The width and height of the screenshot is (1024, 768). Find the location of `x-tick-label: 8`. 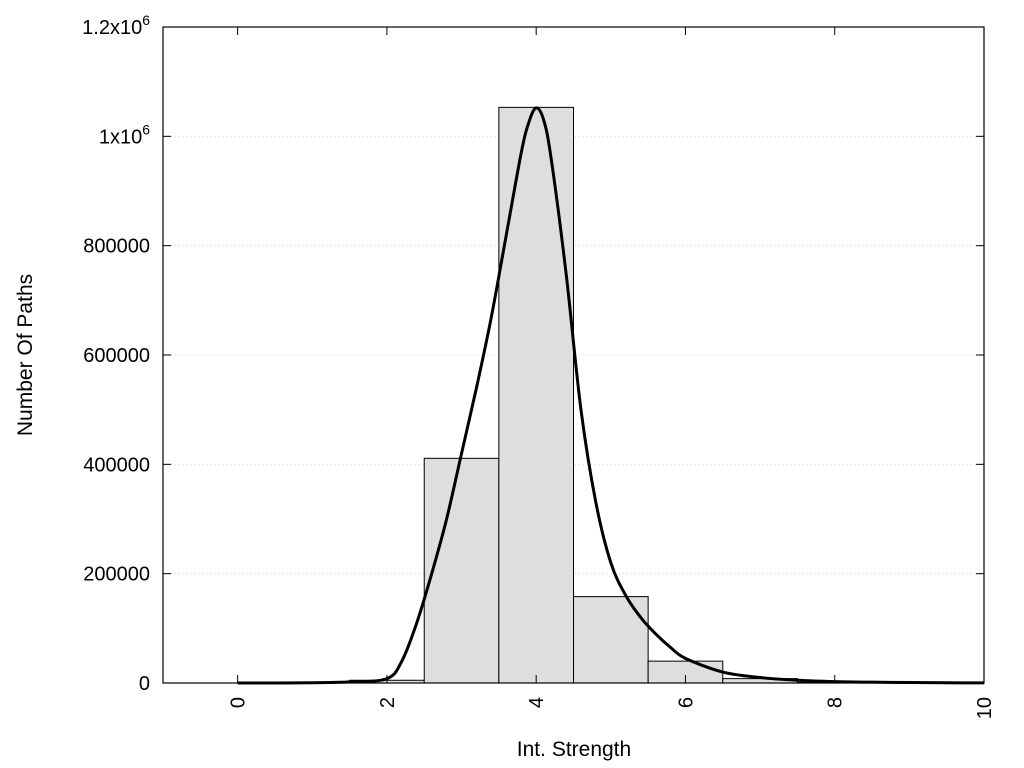

x-tick-label: 8 is located at coordinates (836, 702).